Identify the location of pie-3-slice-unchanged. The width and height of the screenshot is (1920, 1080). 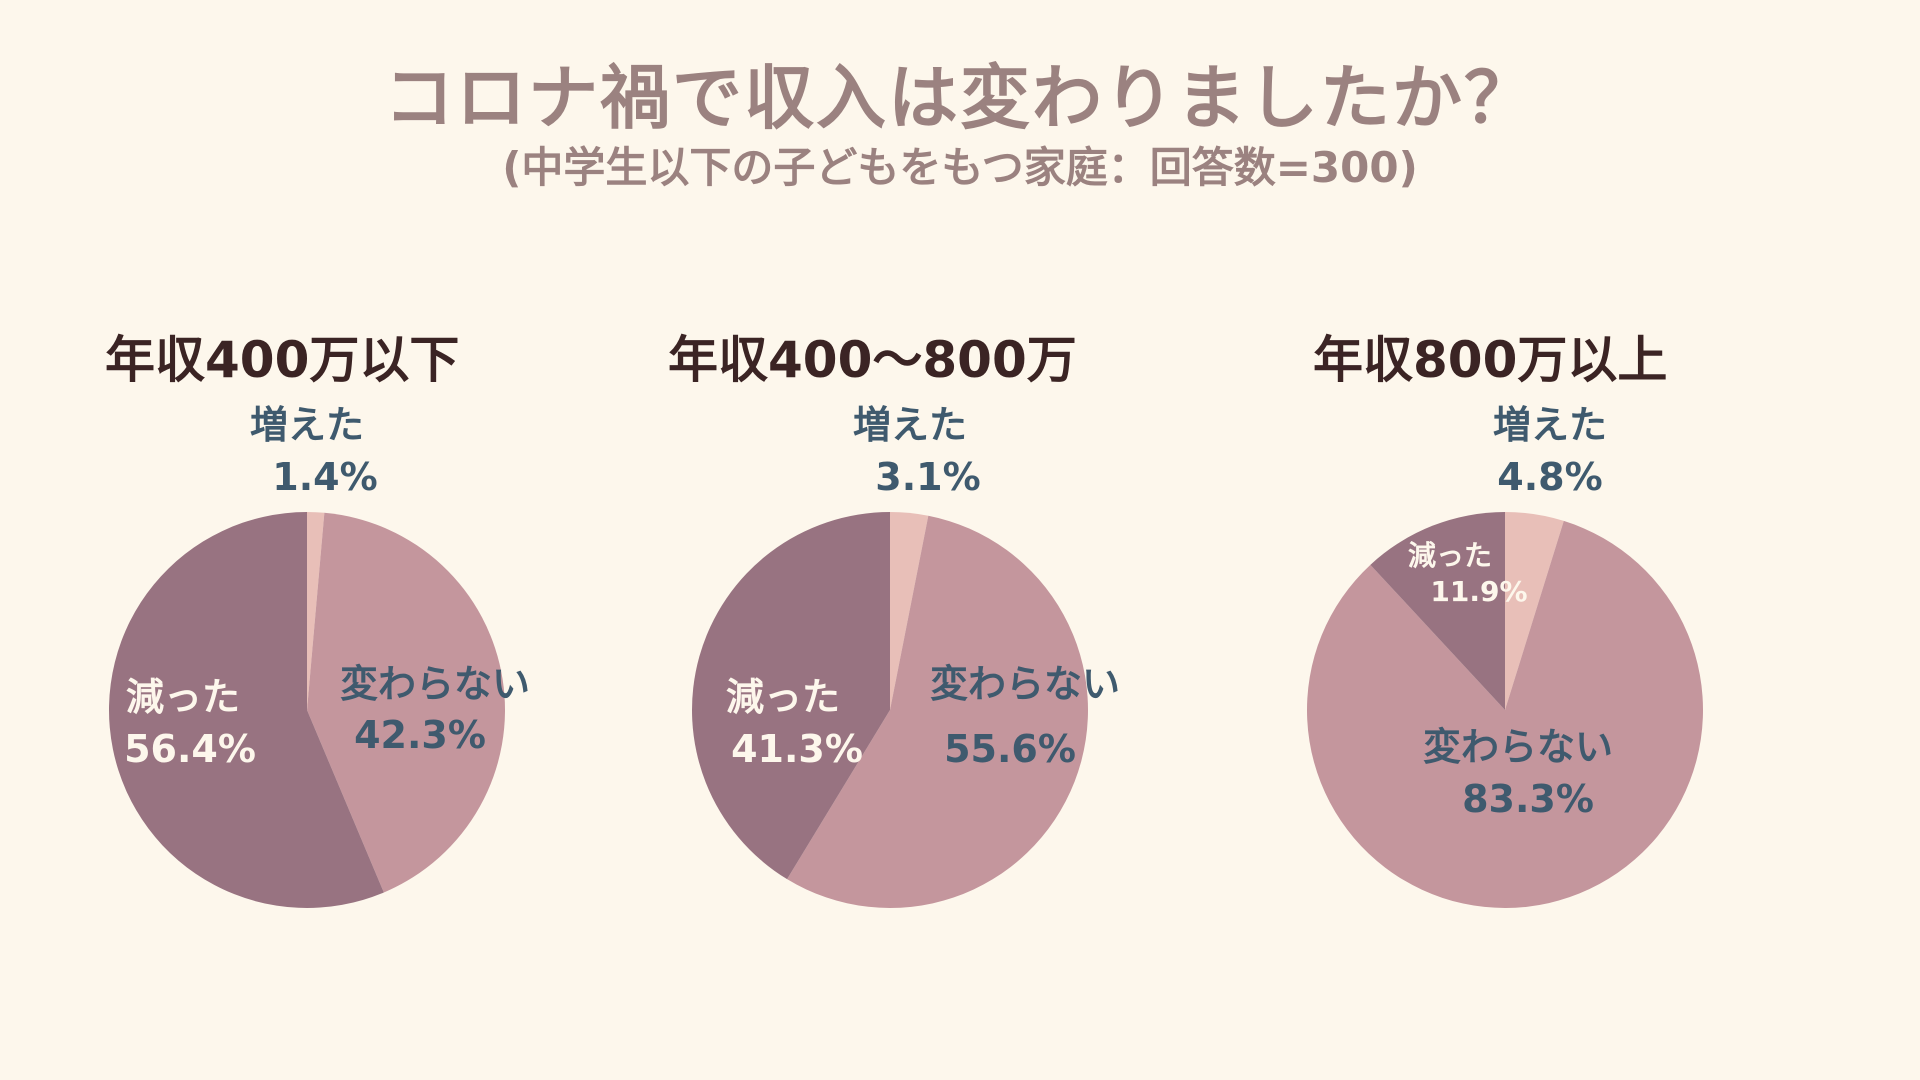
(1505, 714).